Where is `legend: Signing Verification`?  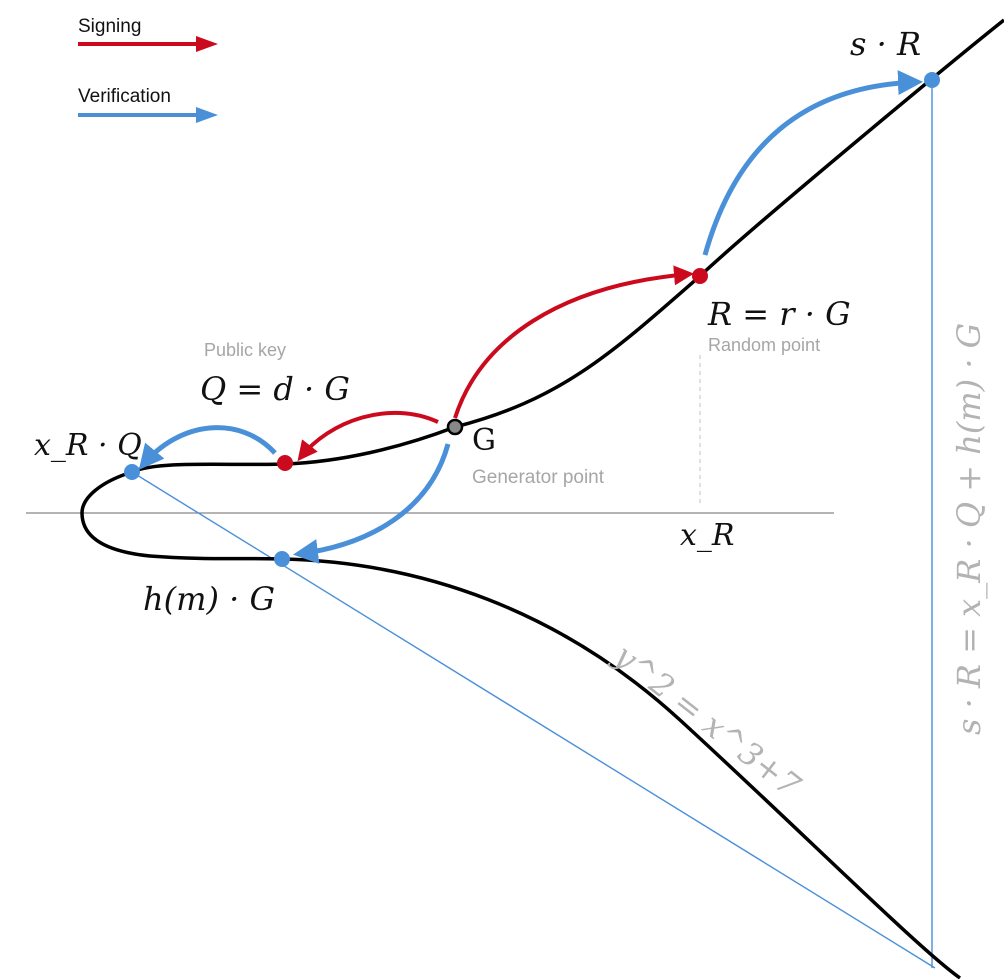
legend: Signing Verification is located at coordinates (148, 69).